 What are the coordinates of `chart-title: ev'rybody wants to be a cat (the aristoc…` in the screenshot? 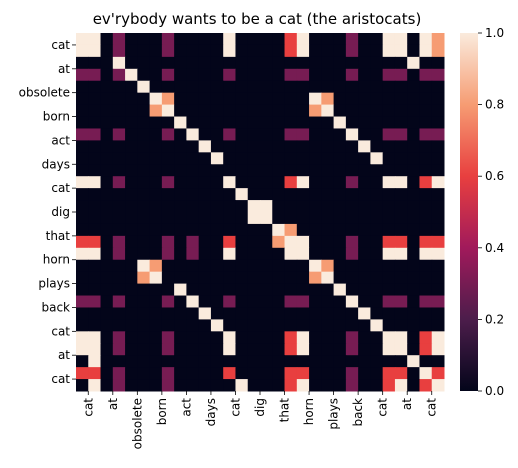 It's located at (257, 19).